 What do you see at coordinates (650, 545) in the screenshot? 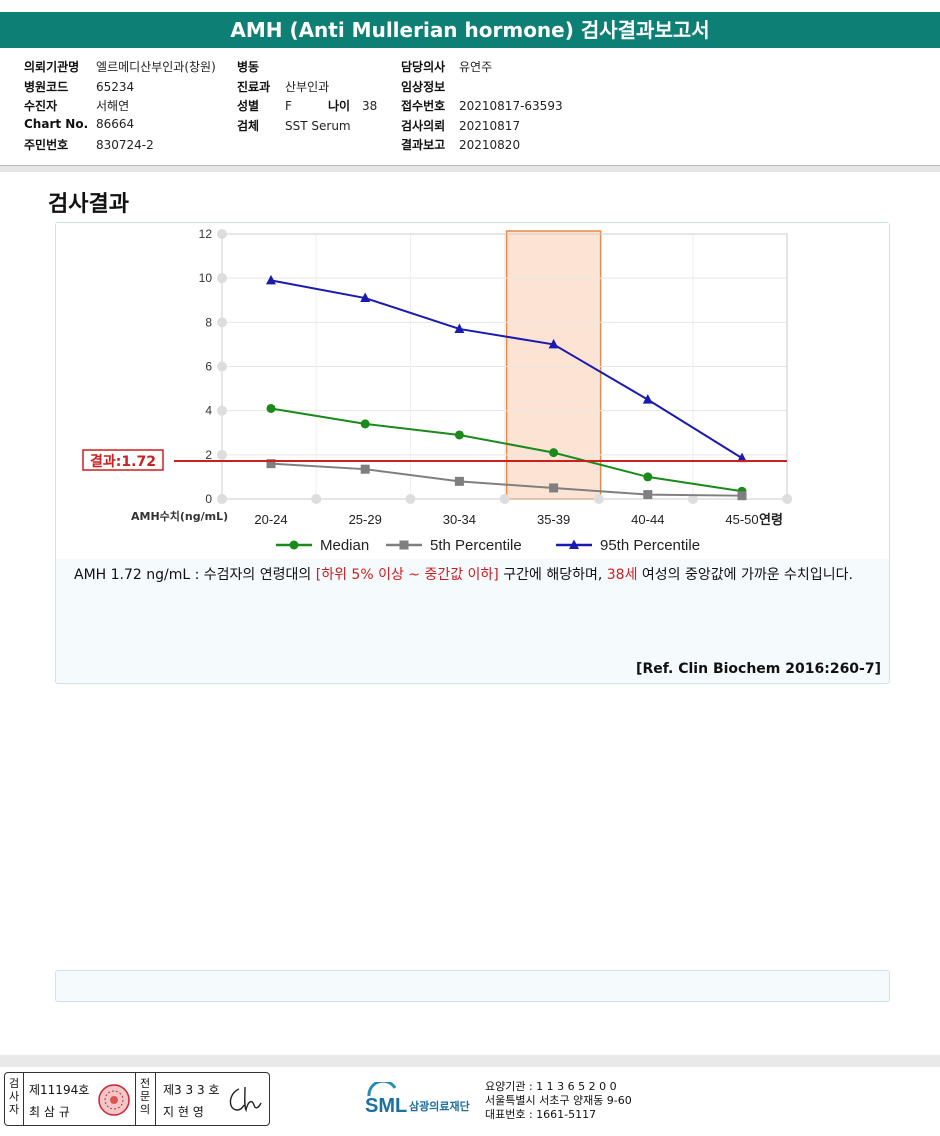
I see `legend-label-2: 95th Percentile` at bounding box center [650, 545].